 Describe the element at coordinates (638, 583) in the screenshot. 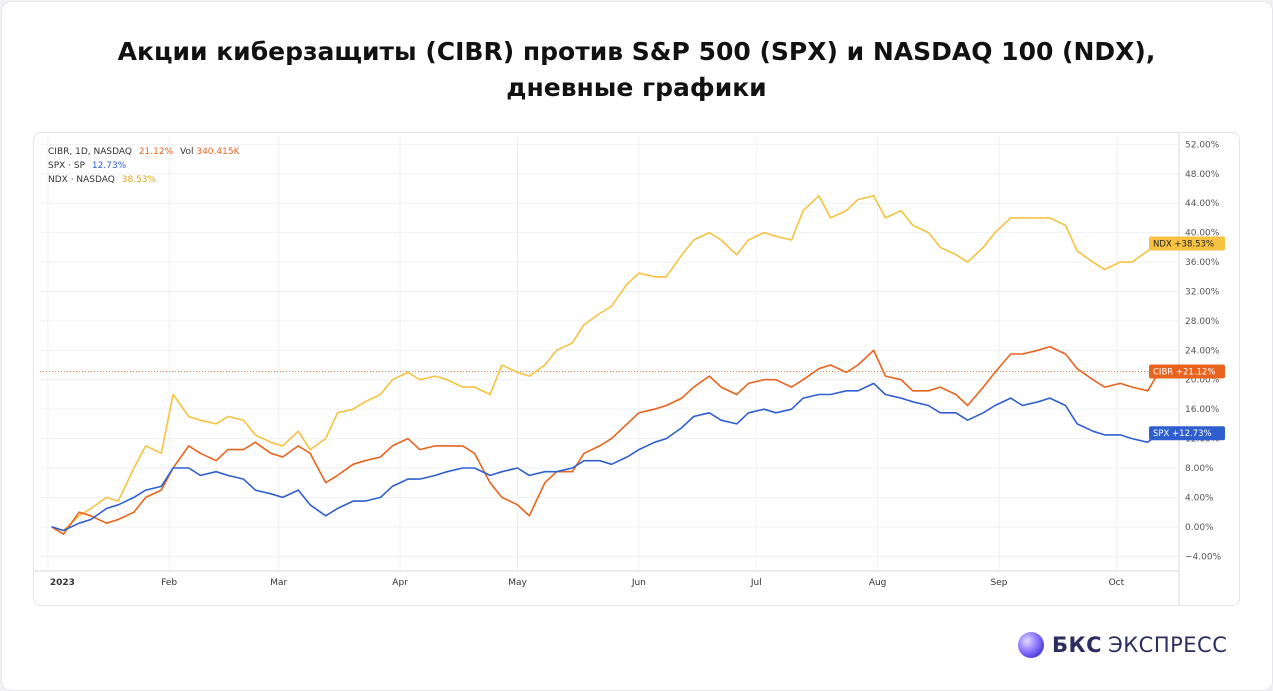

I see `x-tick-label: Jun` at that location.